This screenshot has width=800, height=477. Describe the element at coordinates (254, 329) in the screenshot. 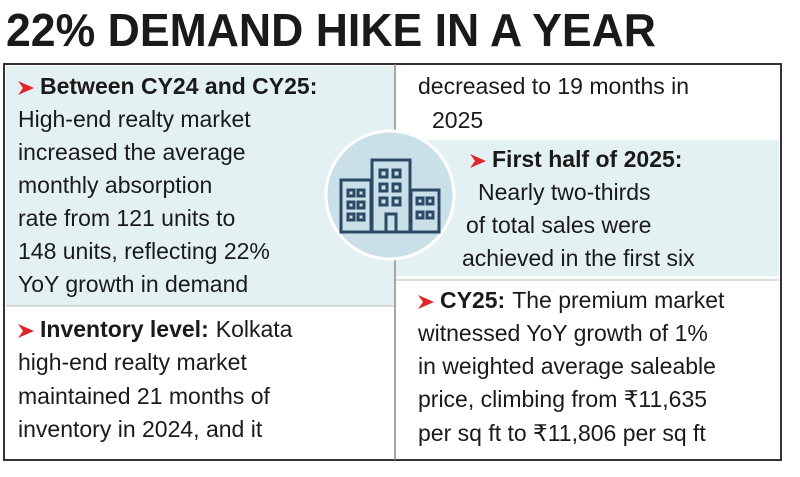

I see `section-lead: Kolkata` at that location.